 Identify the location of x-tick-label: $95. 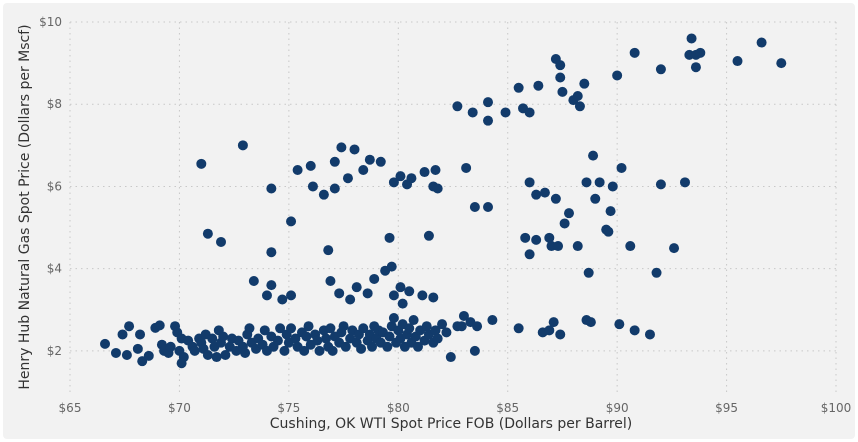
(726, 408).